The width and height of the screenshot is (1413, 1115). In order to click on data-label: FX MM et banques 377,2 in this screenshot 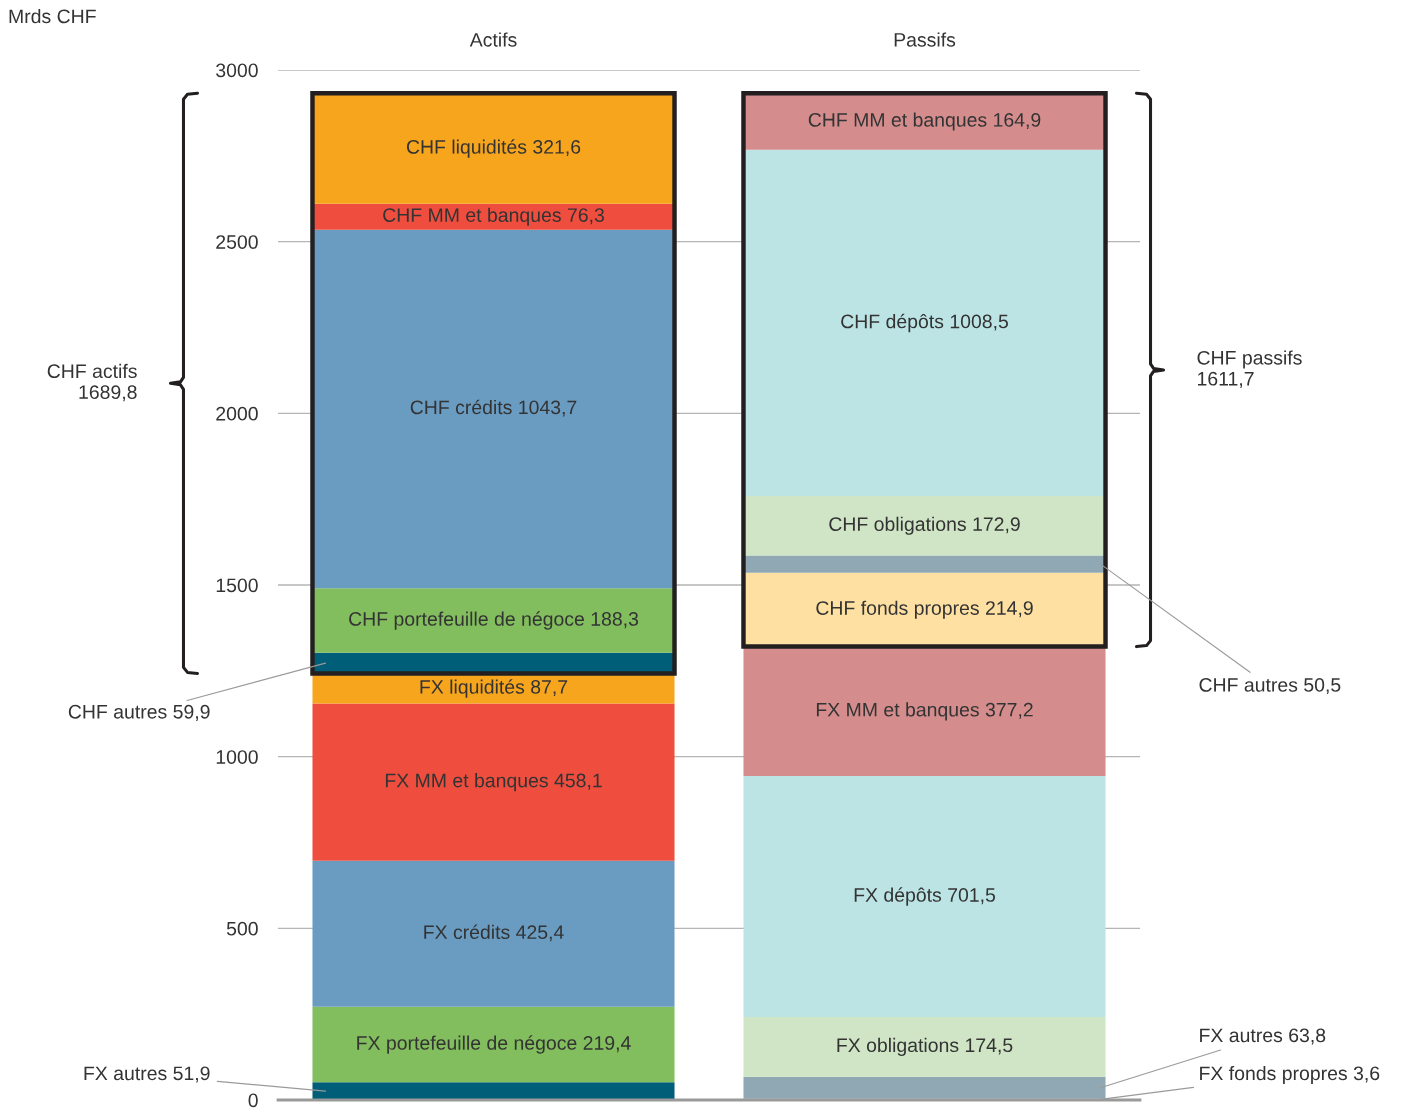, I will do `click(924, 711)`.